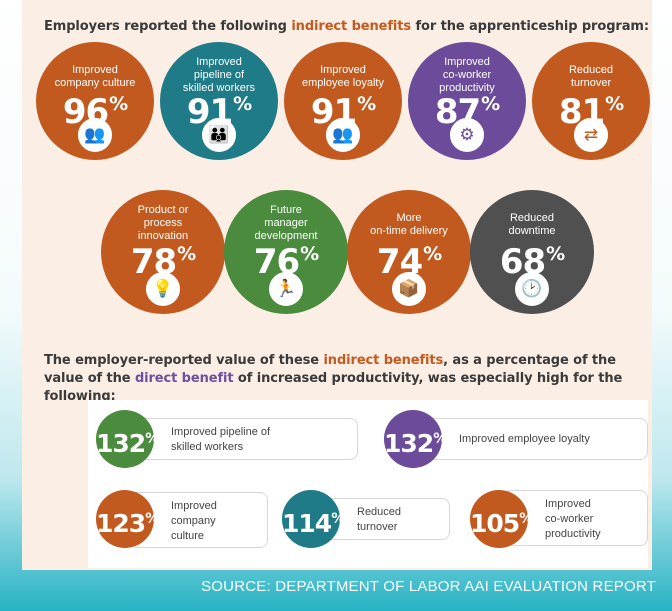 This screenshot has height=611, width=672. Describe the element at coordinates (286, 252) in the screenshot. I see `benefit-circle: Future manager development 76% 🏃` at that location.